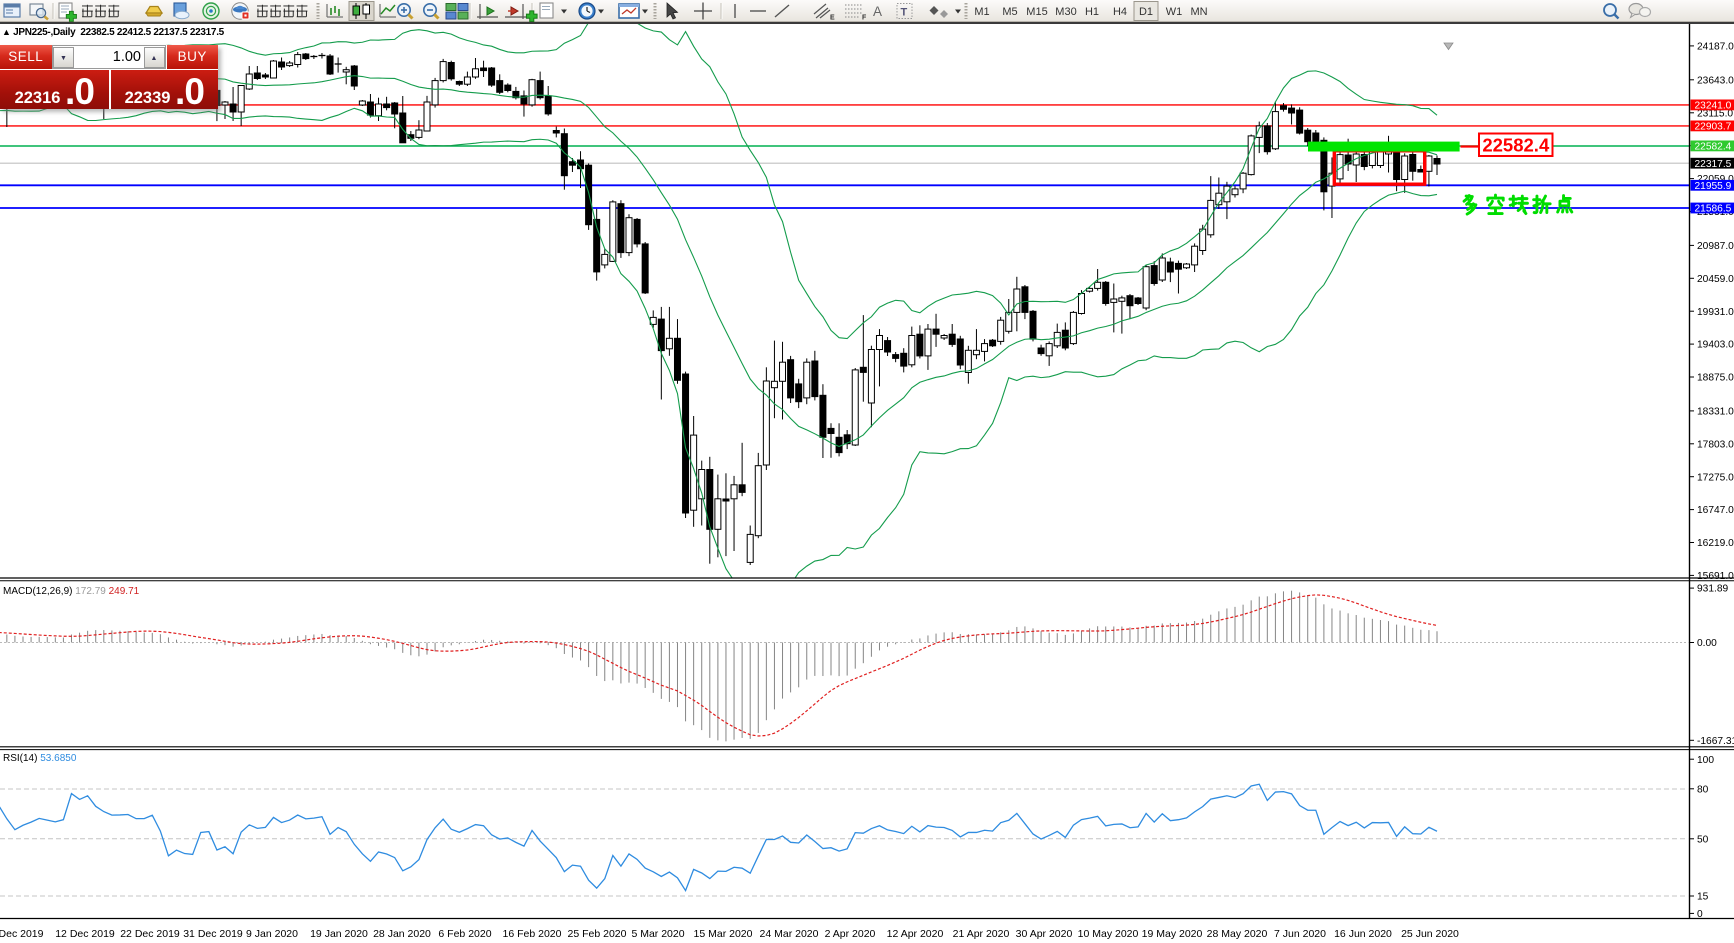  I want to click on svg-text: 6 Feb 2020, so click(464, 934).